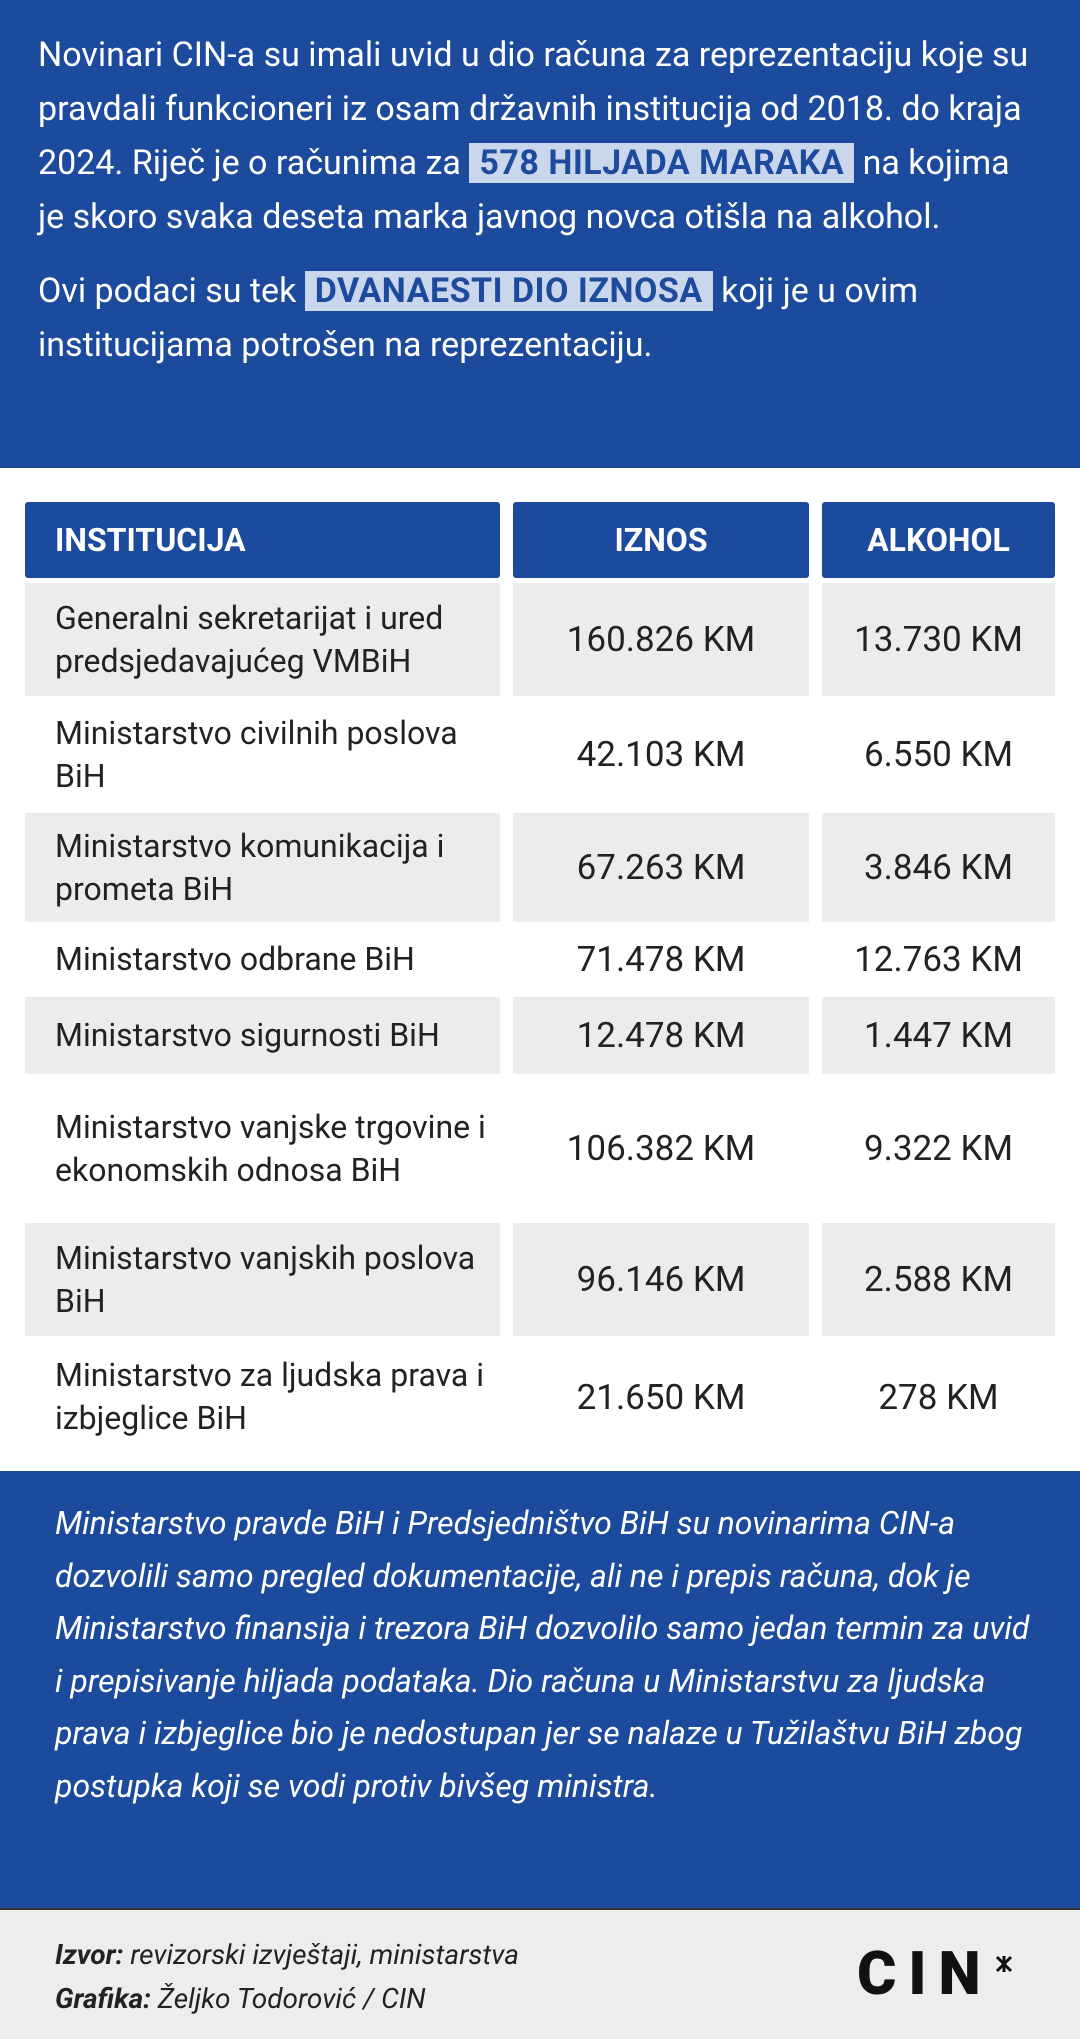 This screenshot has width=1080, height=2039. I want to click on credit-line: Grafika: Željko Todorović / CIN, so click(240, 1998).